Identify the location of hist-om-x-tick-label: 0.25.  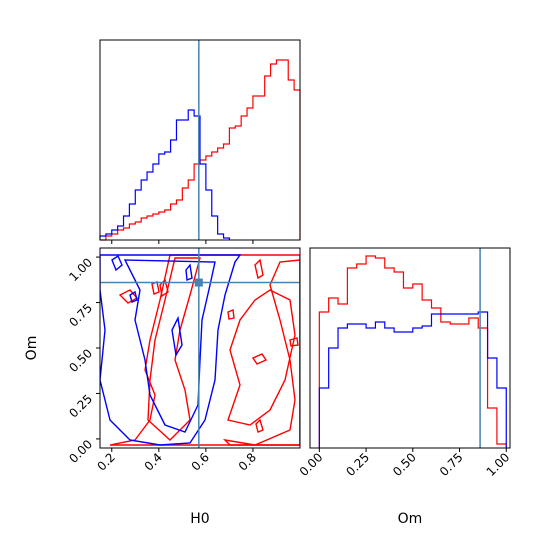
(357, 464).